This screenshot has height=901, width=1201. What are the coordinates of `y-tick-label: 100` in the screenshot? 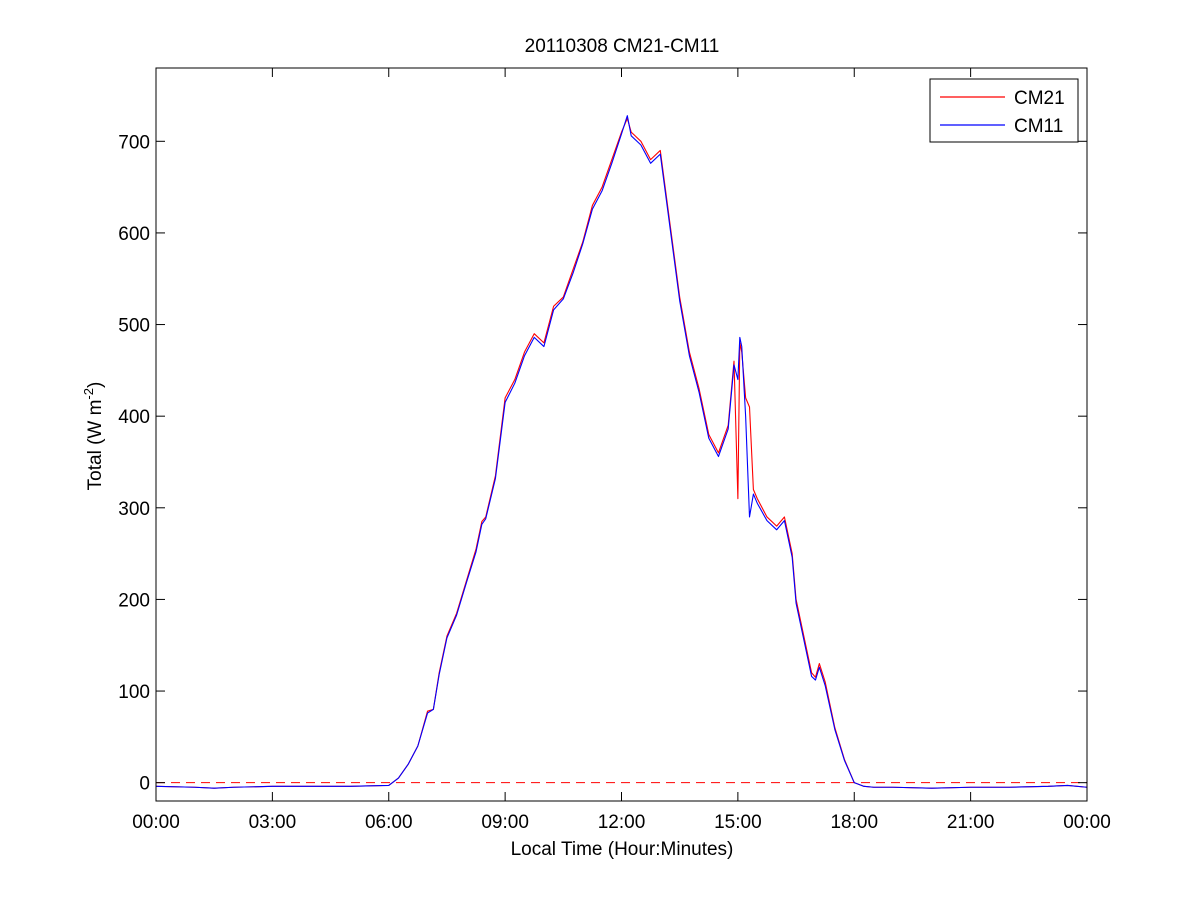 It's located at (134, 692).